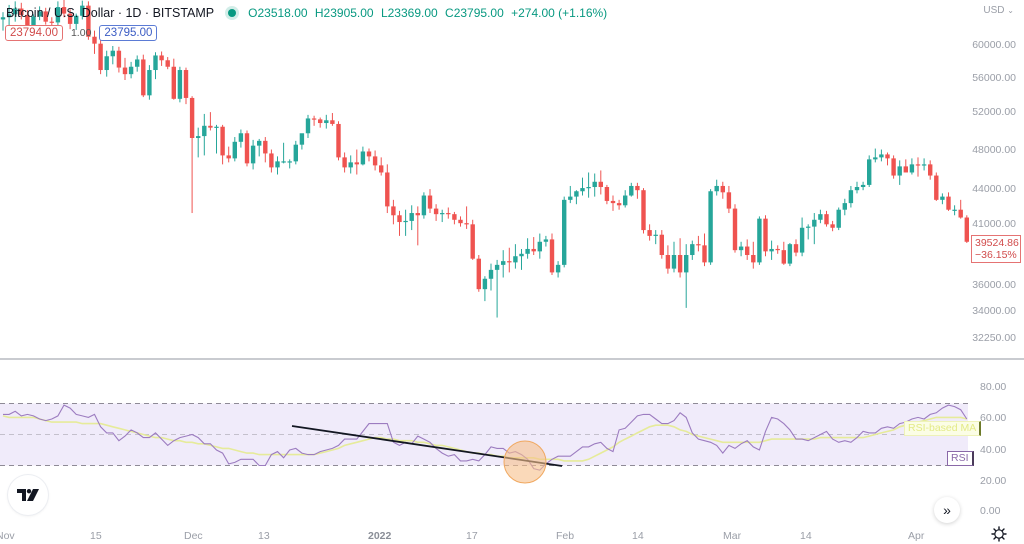 The height and width of the screenshot is (544, 1024). What do you see at coordinates (193, 536) in the screenshot?
I see `time-axis-tick: Dec` at bounding box center [193, 536].